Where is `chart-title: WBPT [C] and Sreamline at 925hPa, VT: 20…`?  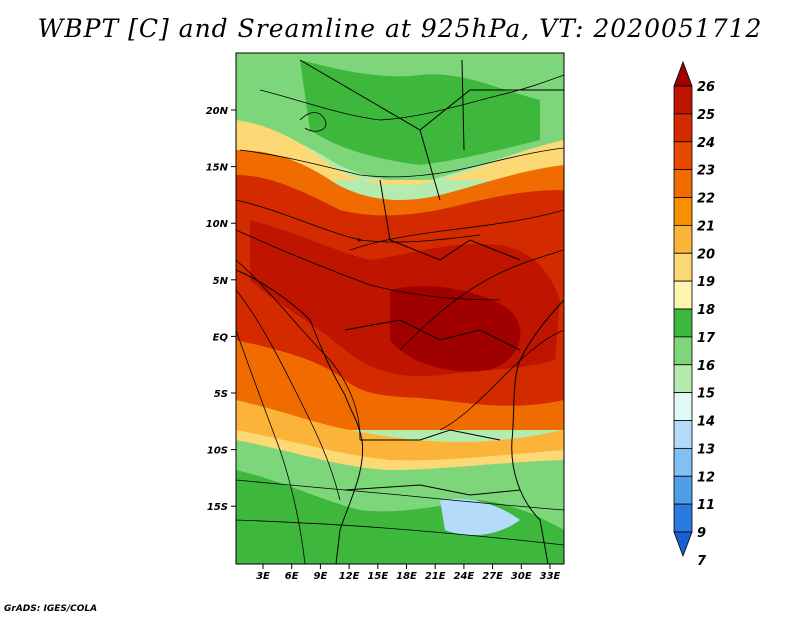
chart-title: WBPT [C] and Sreamline at 925hPa, VT: 20… is located at coordinates (400, 28).